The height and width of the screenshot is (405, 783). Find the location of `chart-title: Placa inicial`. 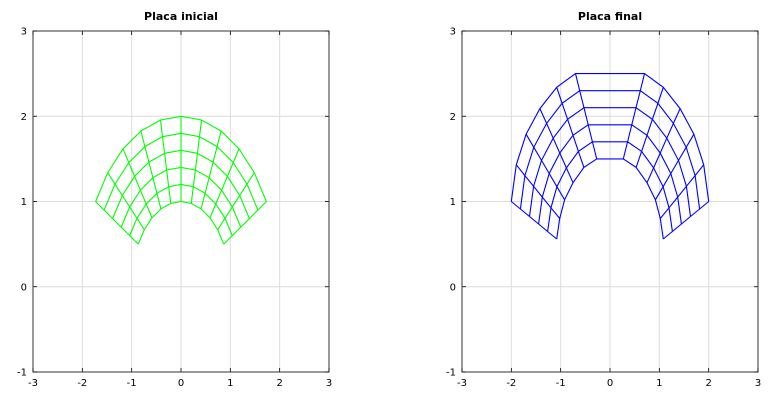

chart-title: Placa inicial is located at coordinates (181, 16).